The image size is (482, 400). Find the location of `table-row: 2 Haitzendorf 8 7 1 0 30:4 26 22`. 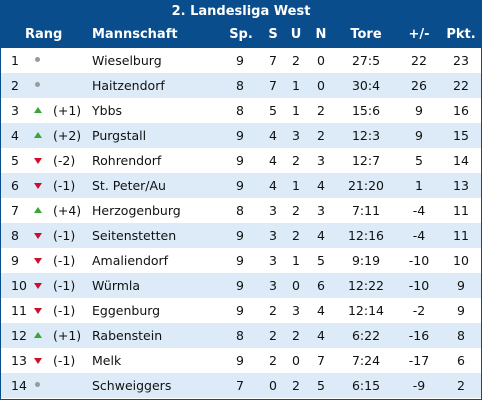

table-row: 2 Haitzendorf 8 7 1 0 30:4 26 22 is located at coordinates (241, 85).